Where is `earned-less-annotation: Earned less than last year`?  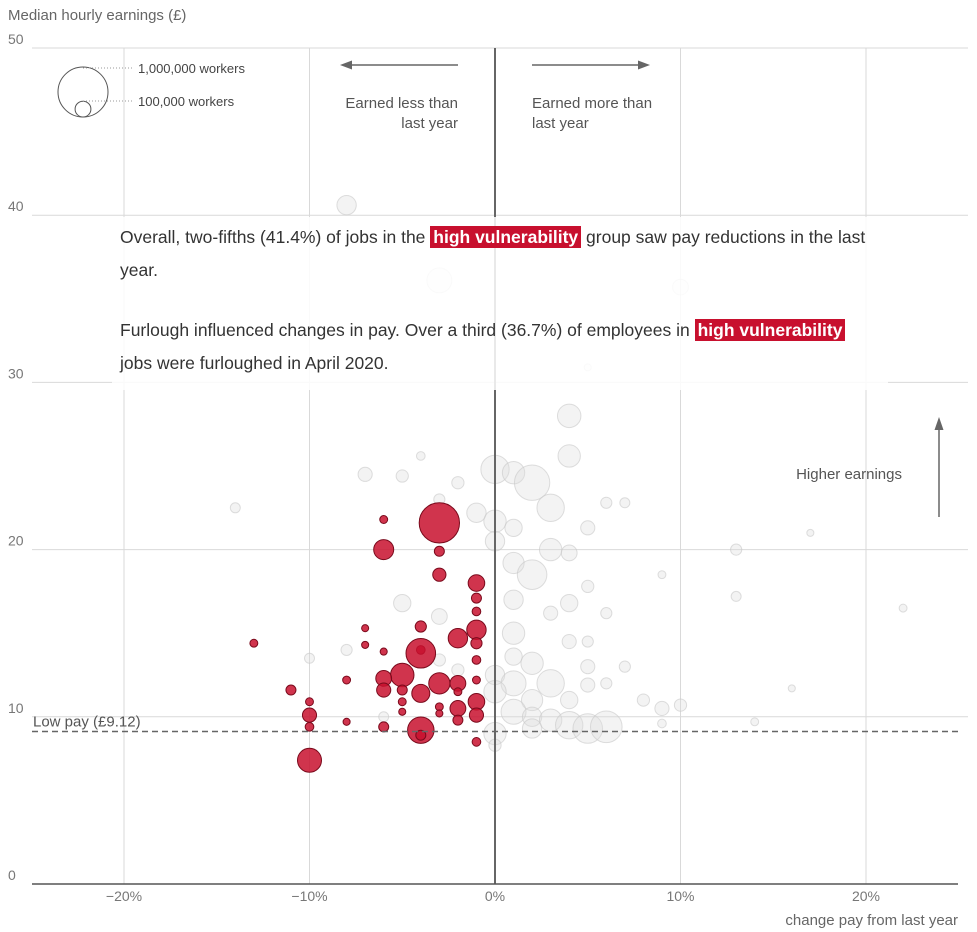
earned-less-annotation: Earned less than last year is located at coordinates (399, 96).